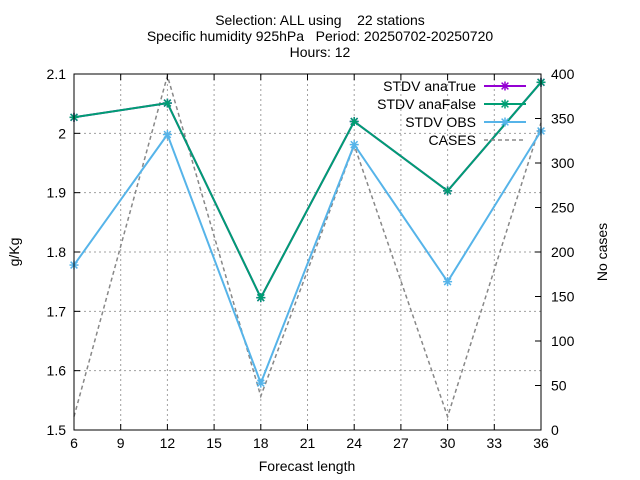  What do you see at coordinates (354, 443) in the screenshot?
I see `x-tick-label: 24` at bounding box center [354, 443].